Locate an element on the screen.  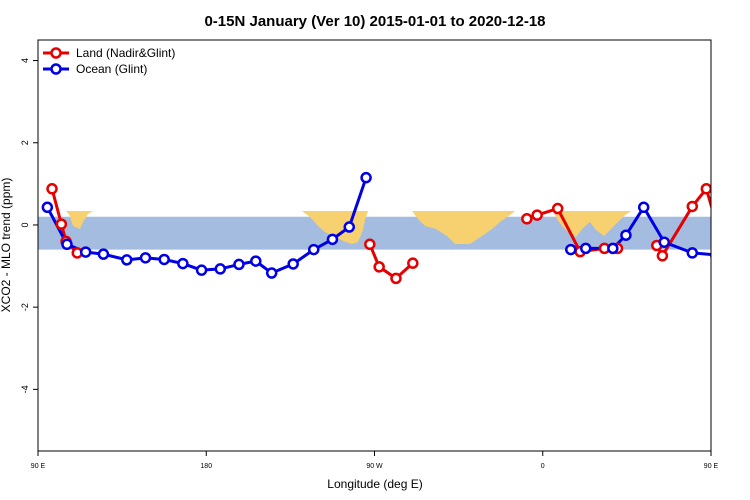
x-tick-label: 180 is located at coordinates (206, 466).